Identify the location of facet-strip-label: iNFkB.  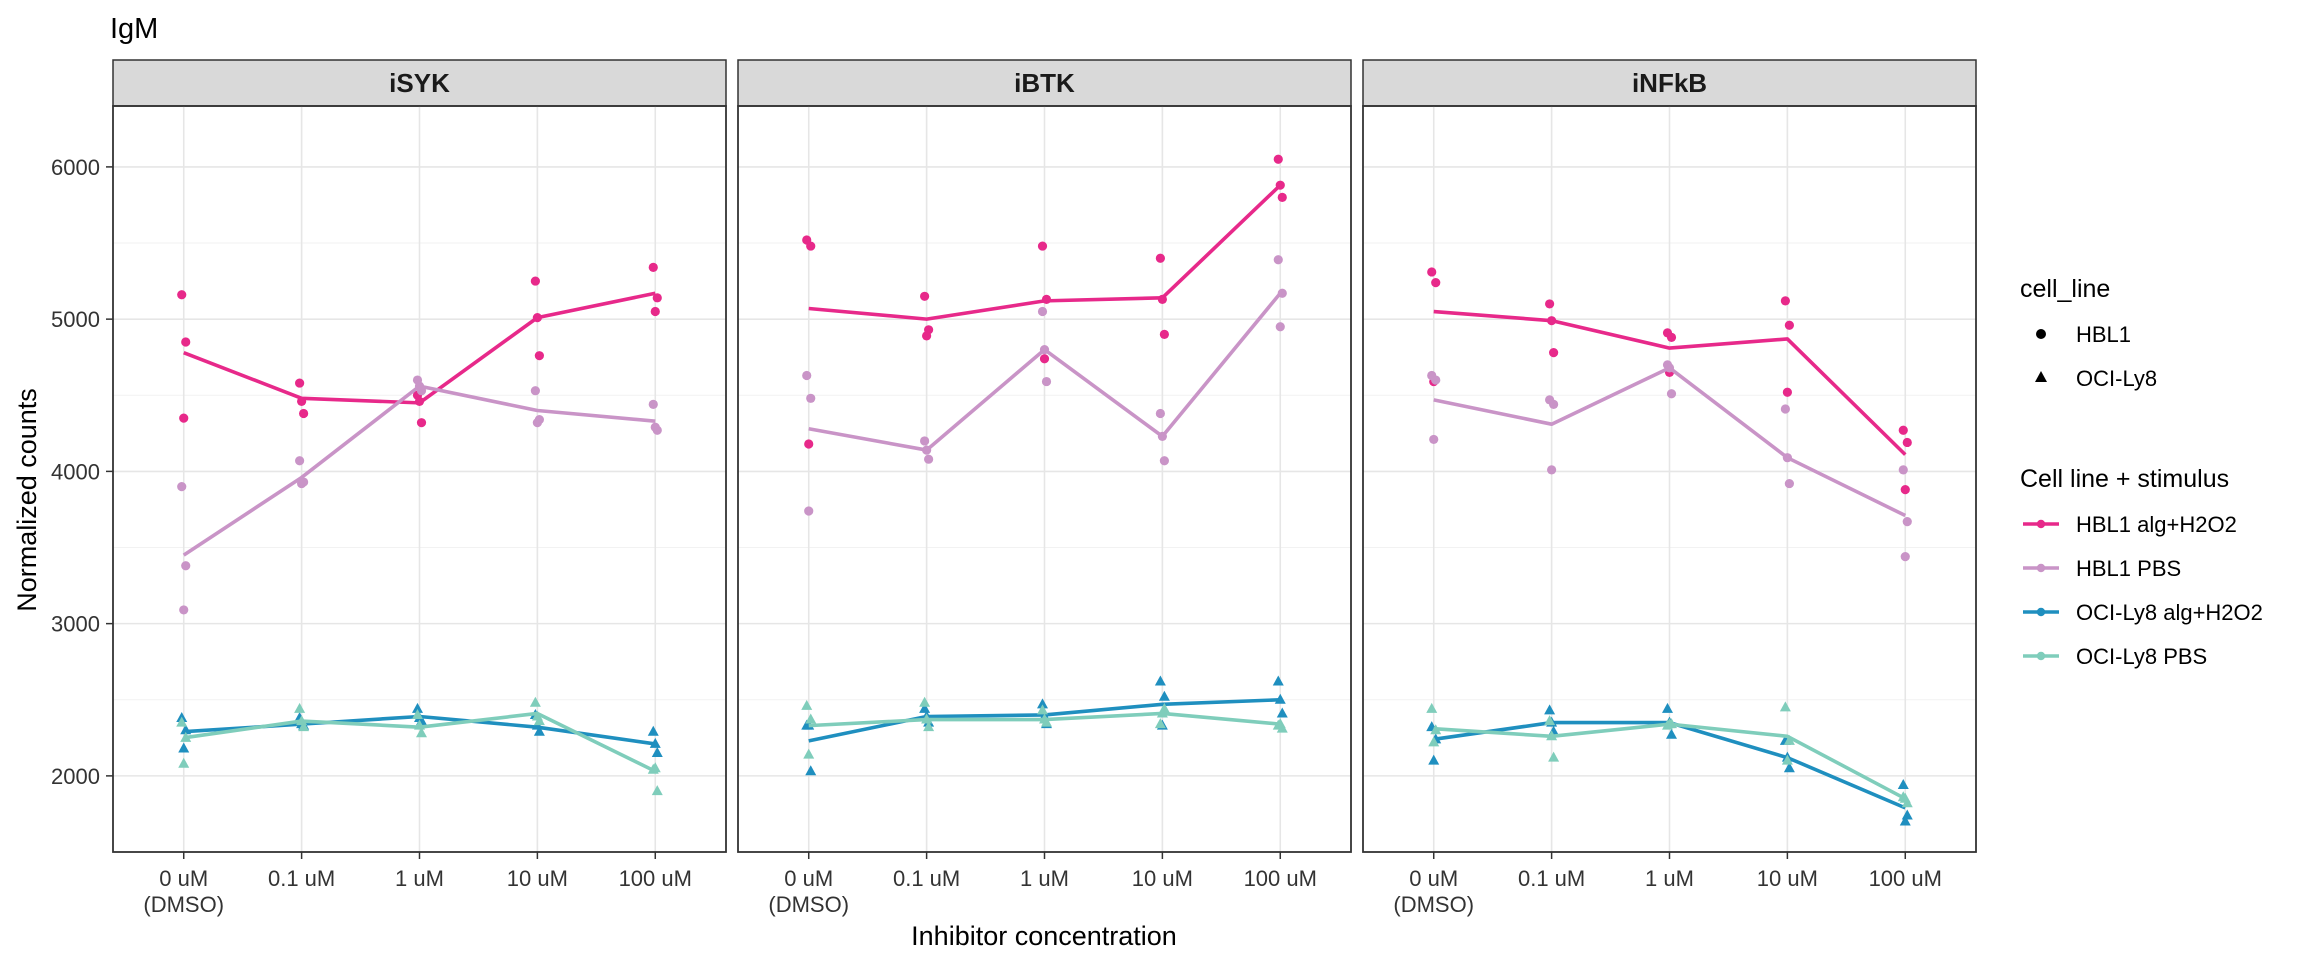
(1669, 83).